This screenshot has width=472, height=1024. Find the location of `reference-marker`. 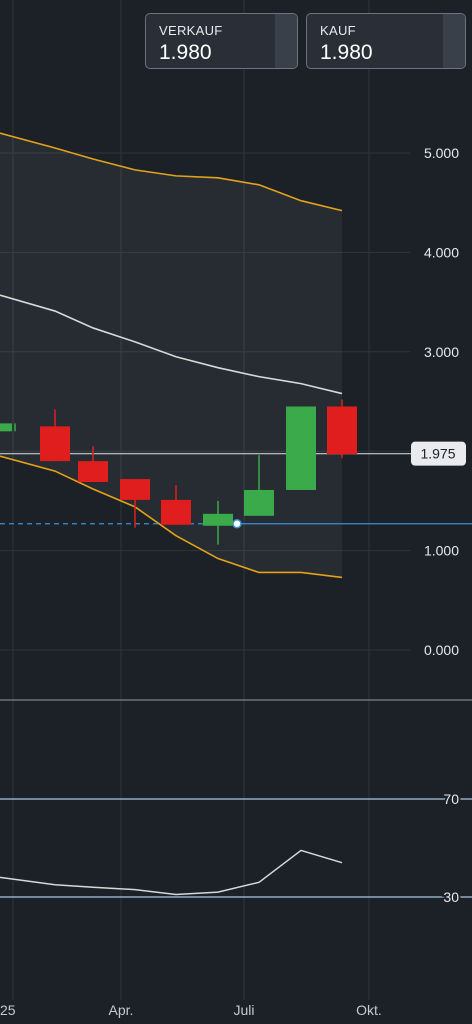

reference-marker is located at coordinates (237, 524).